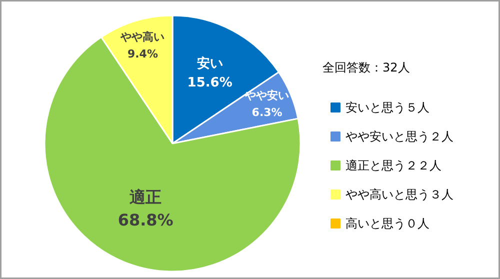  What do you see at coordinates (209, 82) in the screenshot?
I see `data-label: 15.6%` at bounding box center [209, 82].